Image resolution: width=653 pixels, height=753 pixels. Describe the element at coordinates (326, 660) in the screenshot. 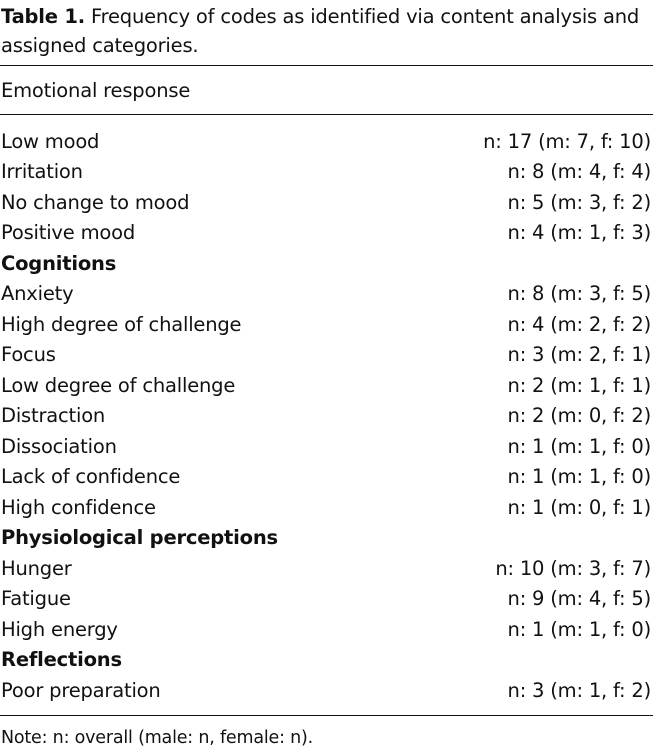

I see `category-row: Reflections` at that location.